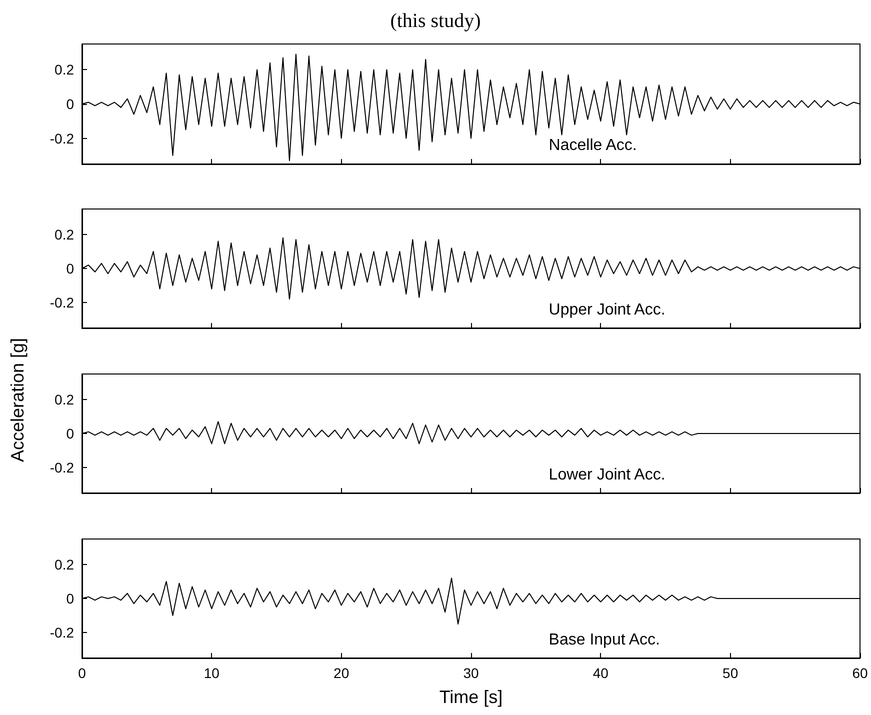  I want to click on annotation: Nacelle Acc., so click(592, 145).